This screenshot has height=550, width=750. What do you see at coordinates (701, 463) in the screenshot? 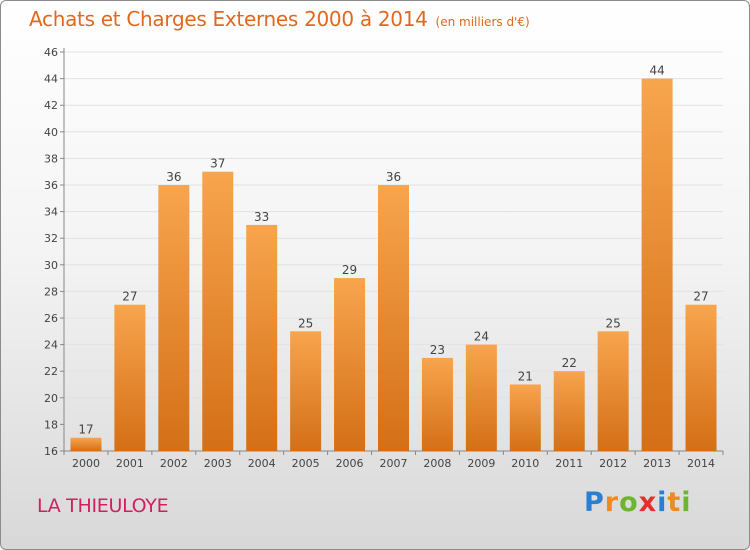
I see `x-tick-label: 2014` at bounding box center [701, 463].